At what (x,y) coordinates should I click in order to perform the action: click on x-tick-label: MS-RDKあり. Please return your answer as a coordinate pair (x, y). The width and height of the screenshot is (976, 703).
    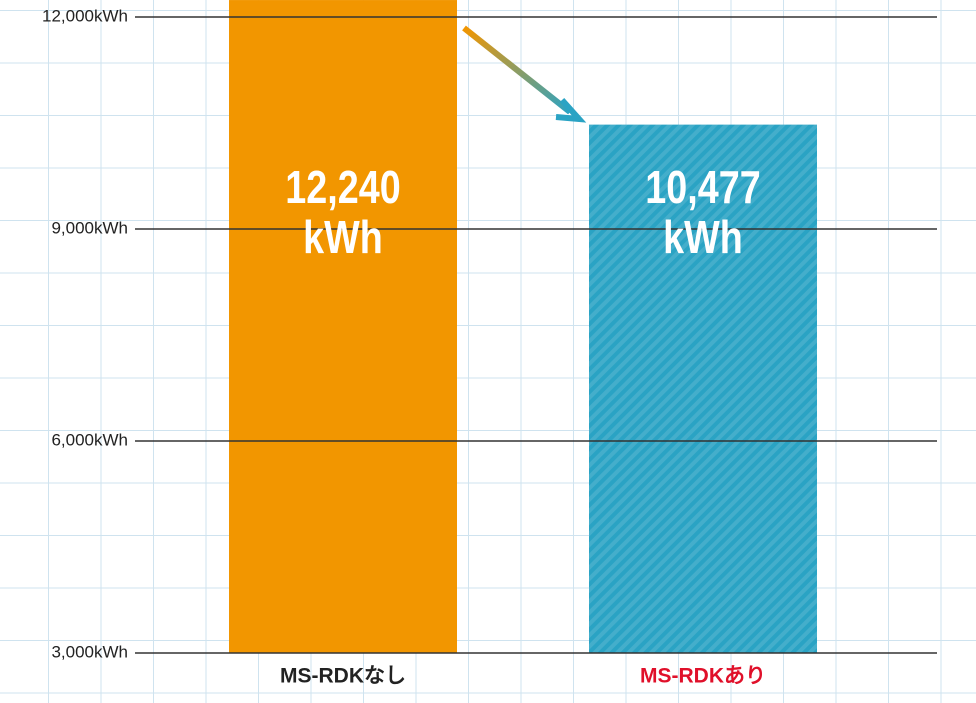
    Looking at the image, I should click on (703, 676).